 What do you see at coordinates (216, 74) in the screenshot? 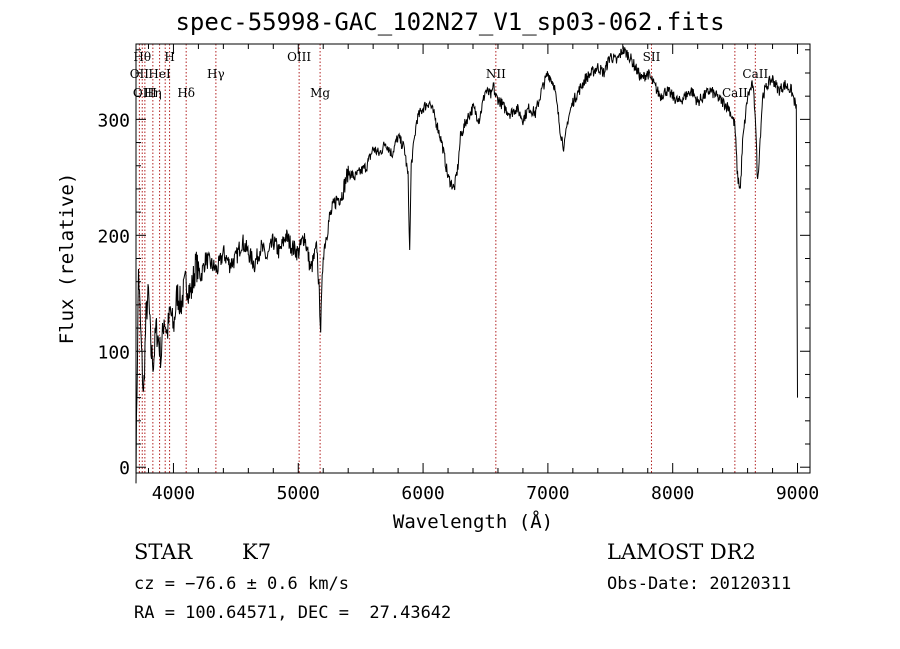
I see `reference-line-label: Hγ` at bounding box center [216, 74].